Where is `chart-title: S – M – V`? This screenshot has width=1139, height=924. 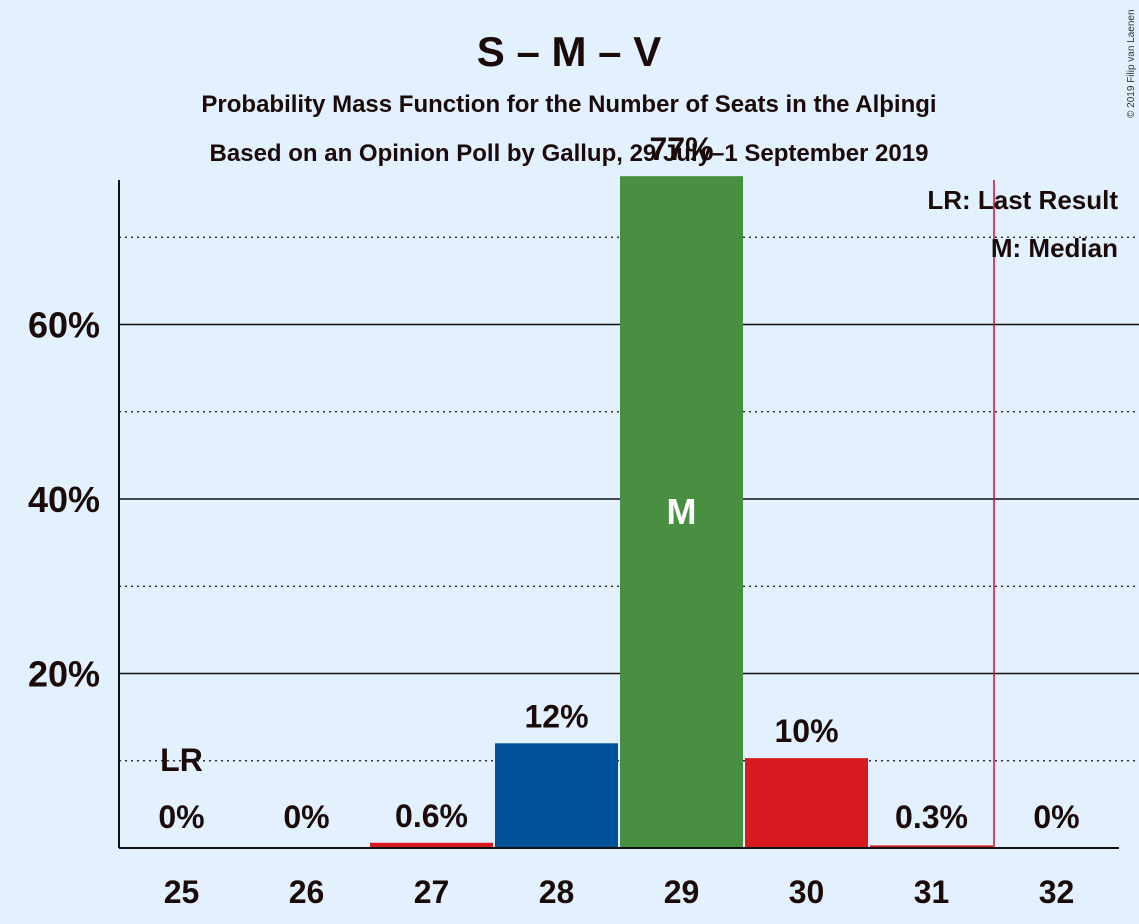
chart-title: S – M – V is located at coordinates (569, 51).